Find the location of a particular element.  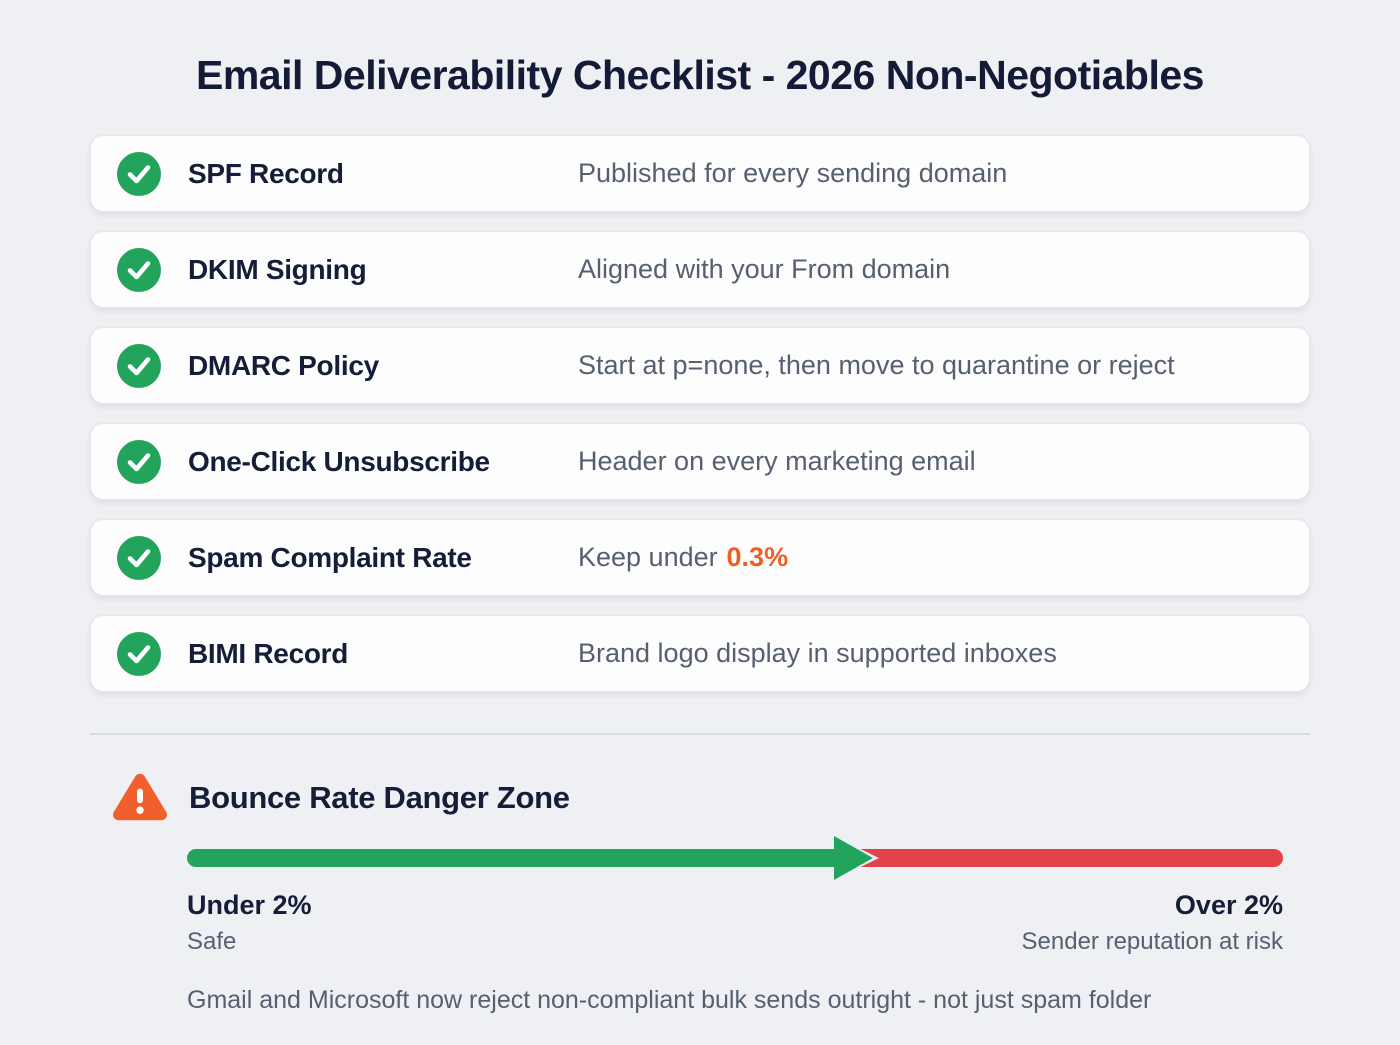

description-text: Brand logo display in supported inboxes is located at coordinates (817, 653).